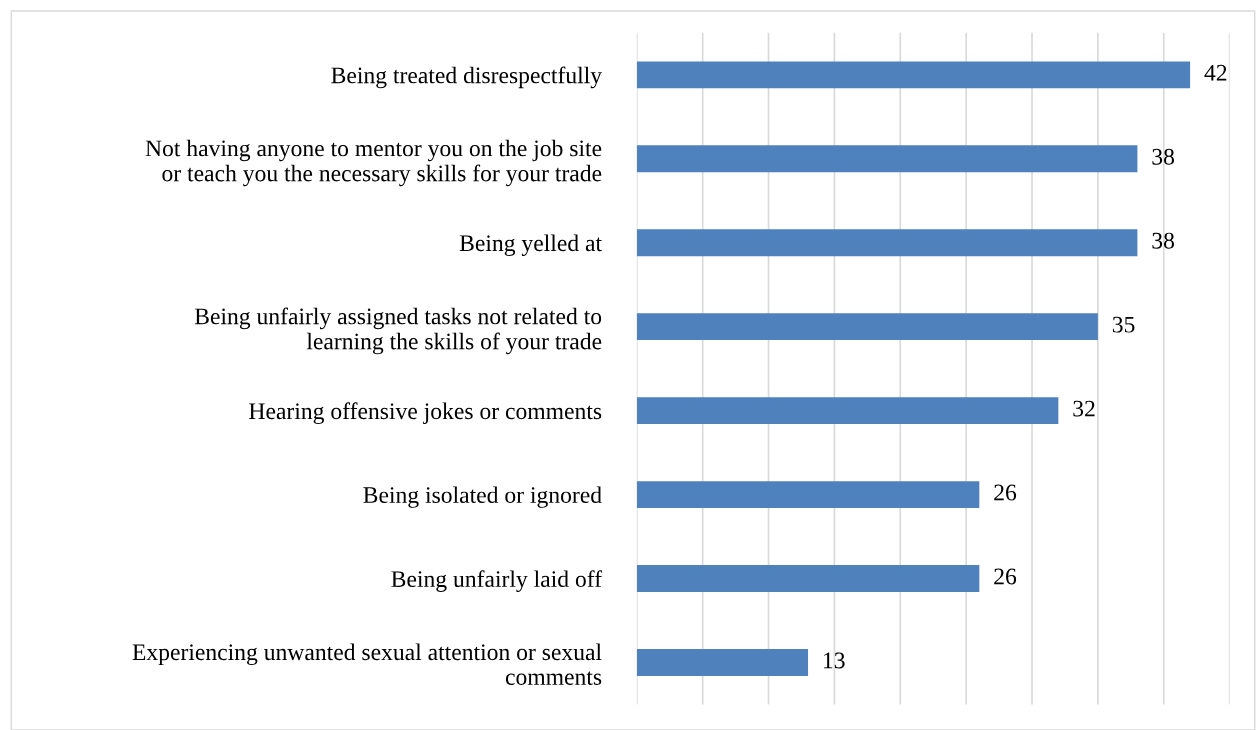  Describe the element at coordinates (530, 245) in the screenshot. I see `y-tick-label: Being yelled at` at that location.